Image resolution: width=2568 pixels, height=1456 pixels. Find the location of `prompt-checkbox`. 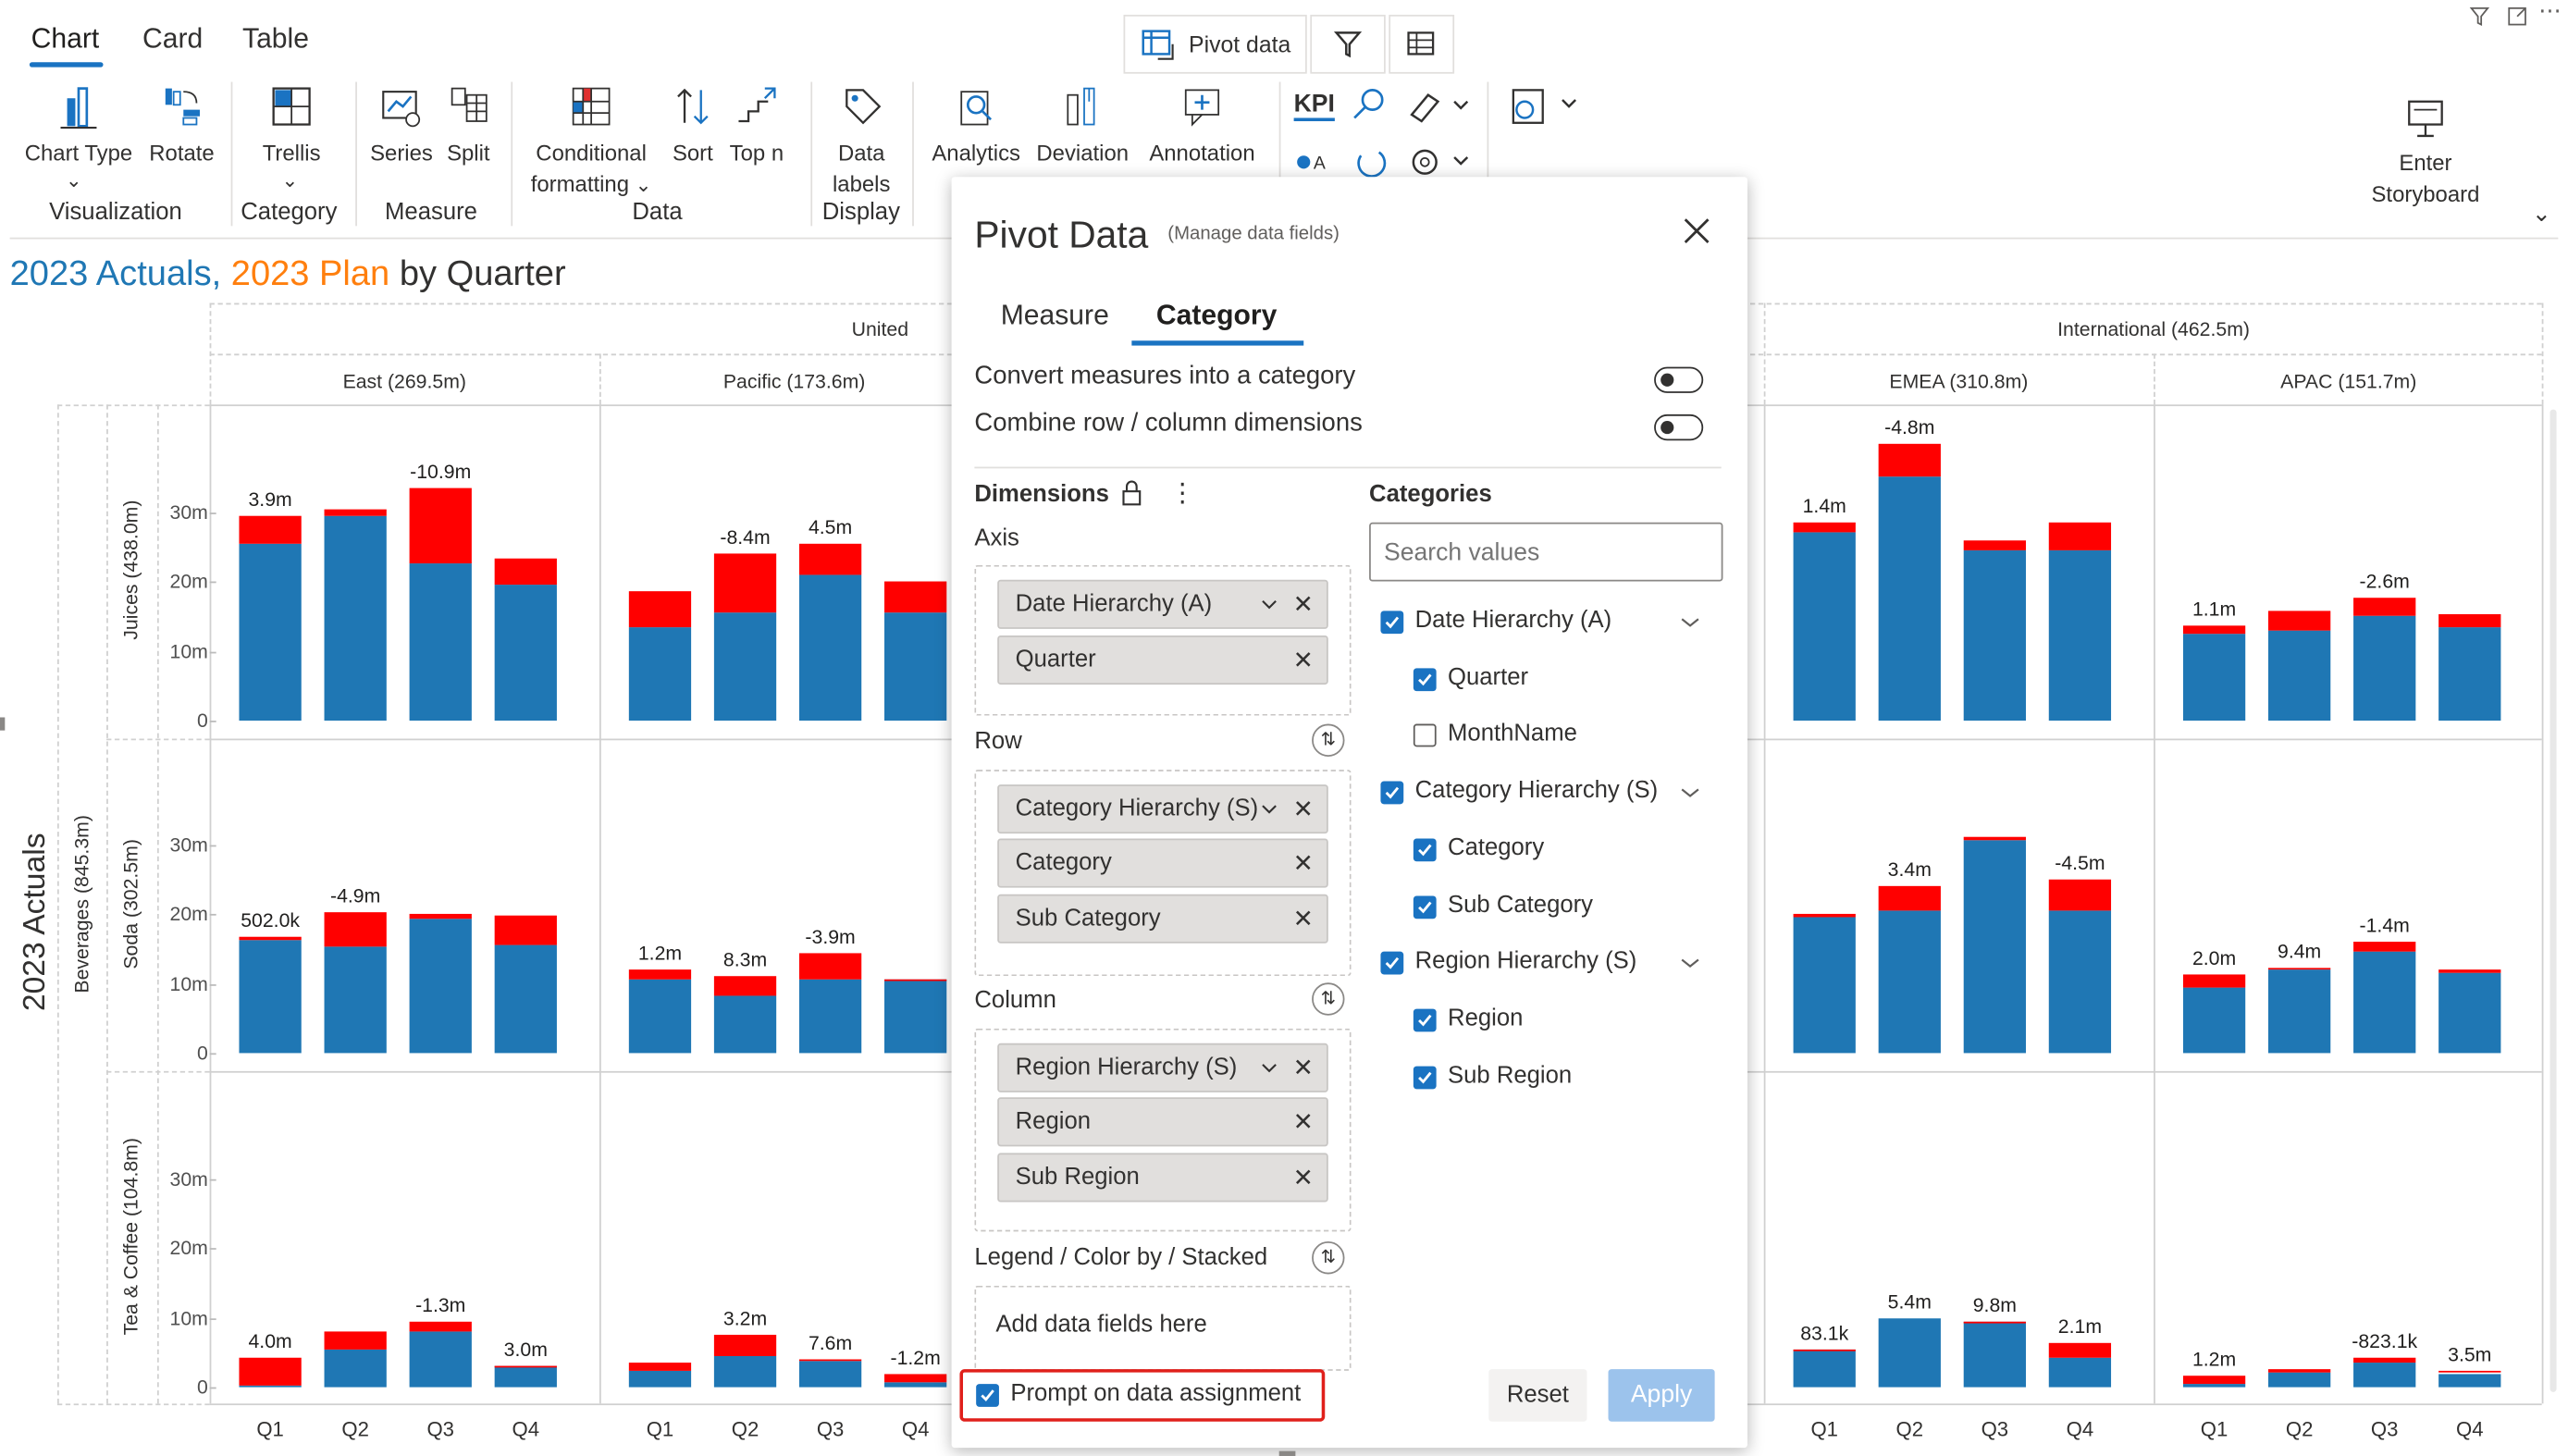

prompt-checkbox is located at coordinates (988, 1395).